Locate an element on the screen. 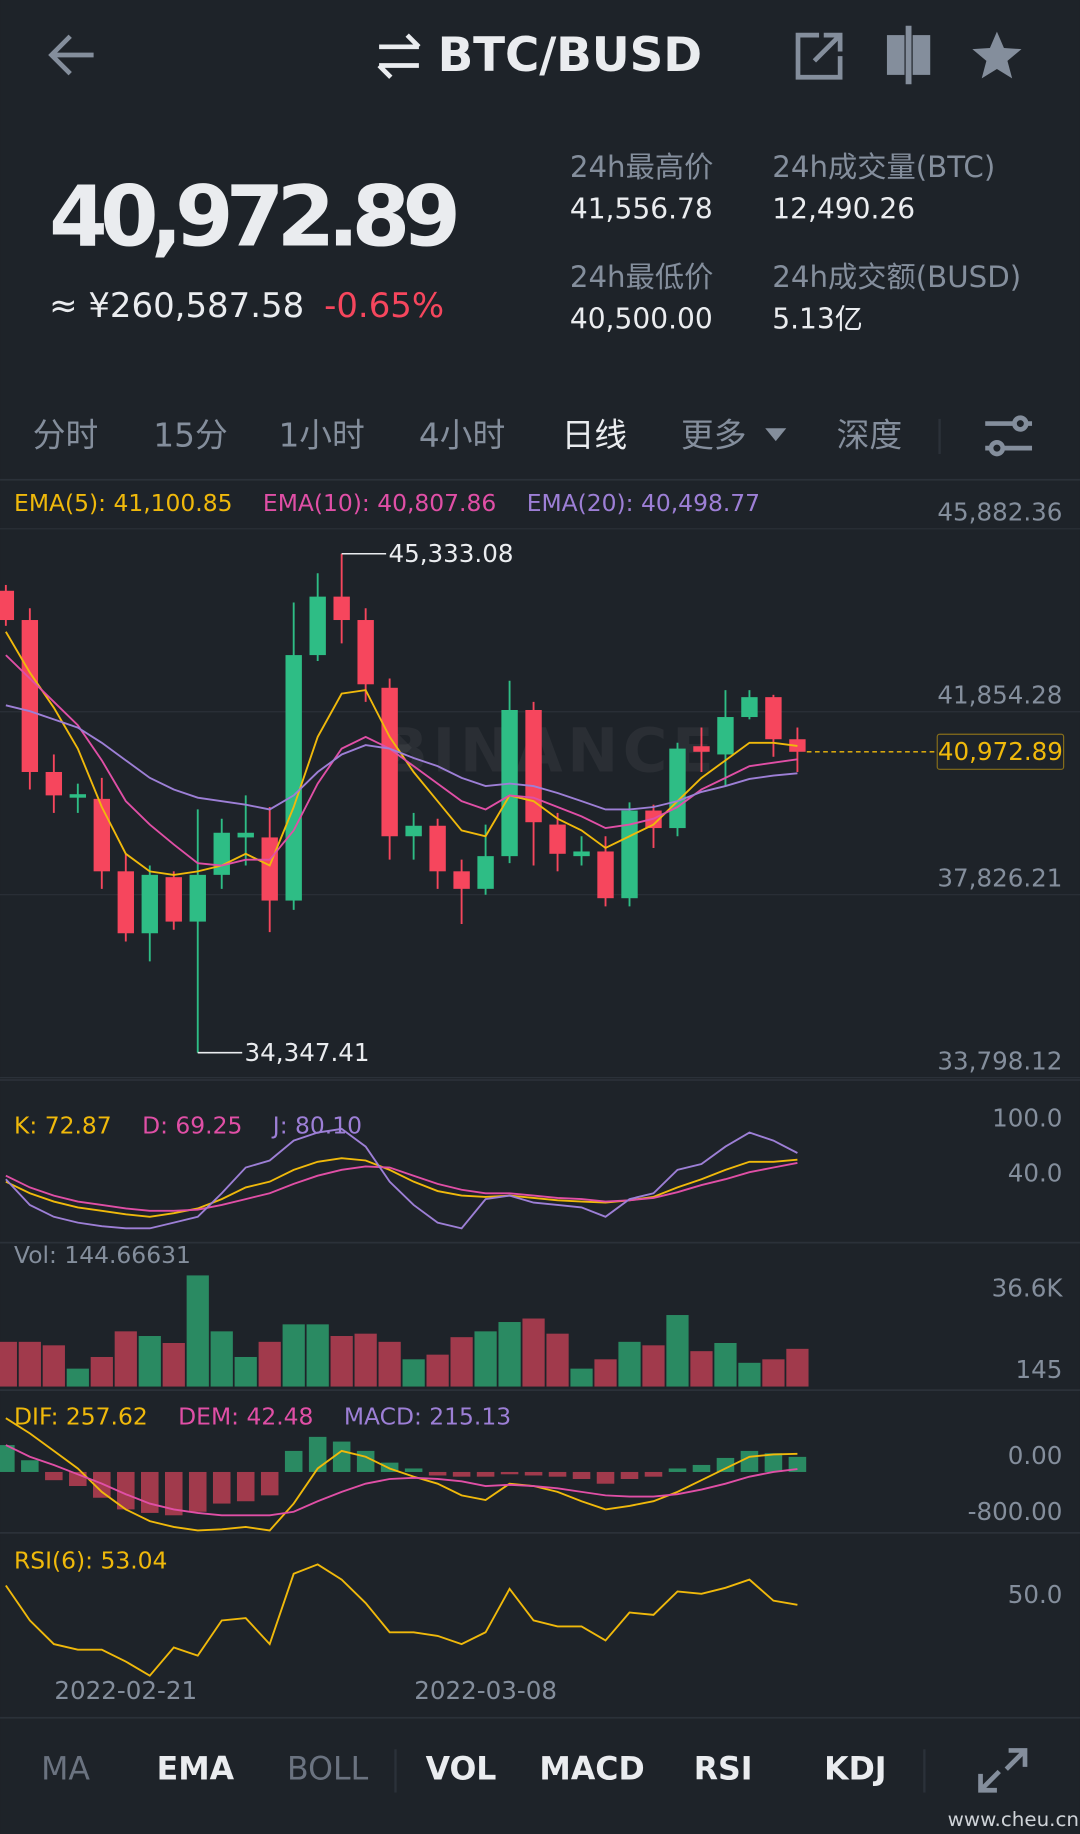 The height and width of the screenshot is (1834, 1080). stat-value: 5.13亿 is located at coordinates (817, 319).